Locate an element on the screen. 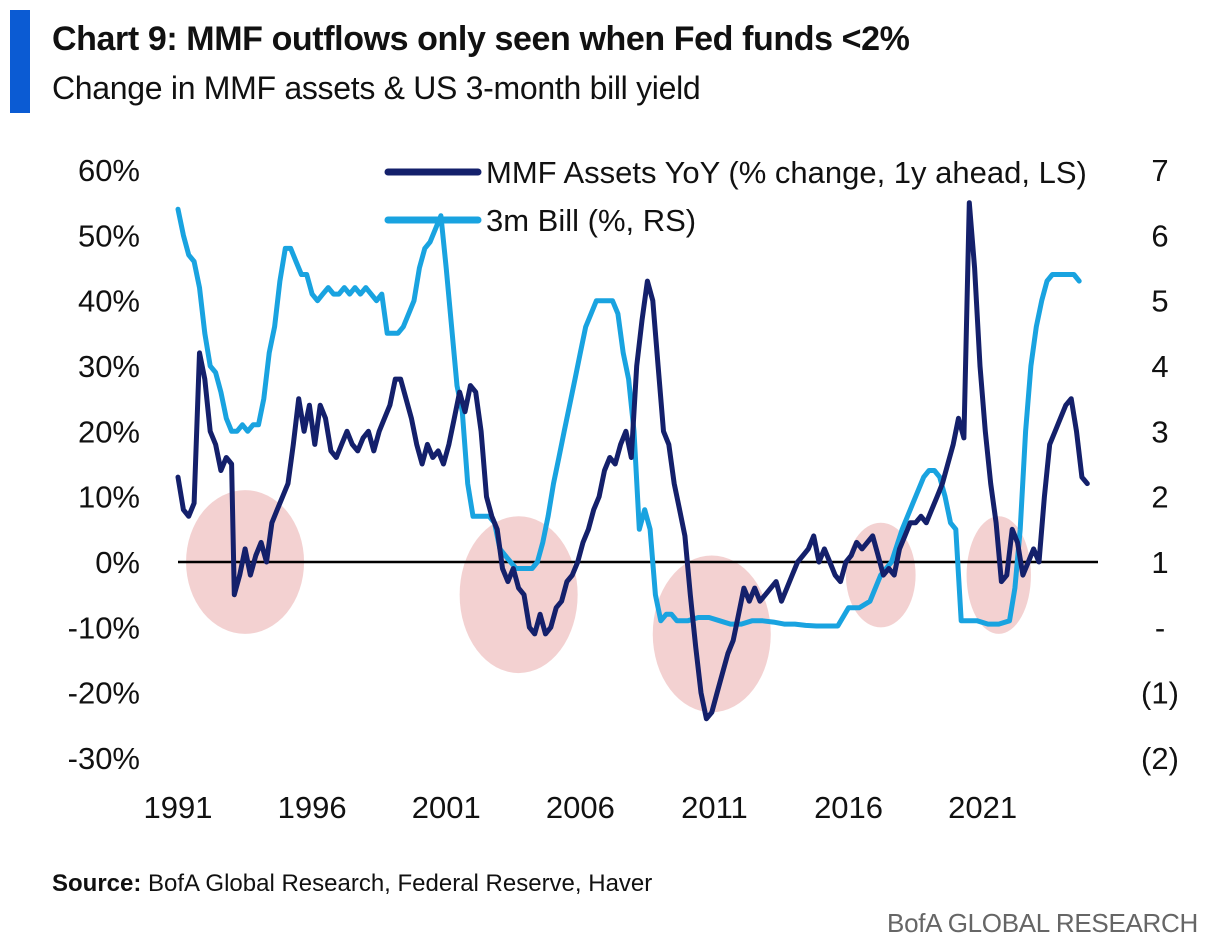 The width and height of the screenshot is (1214, 952). y-left-tick-label: 30% is located at coordinates (109, 366).